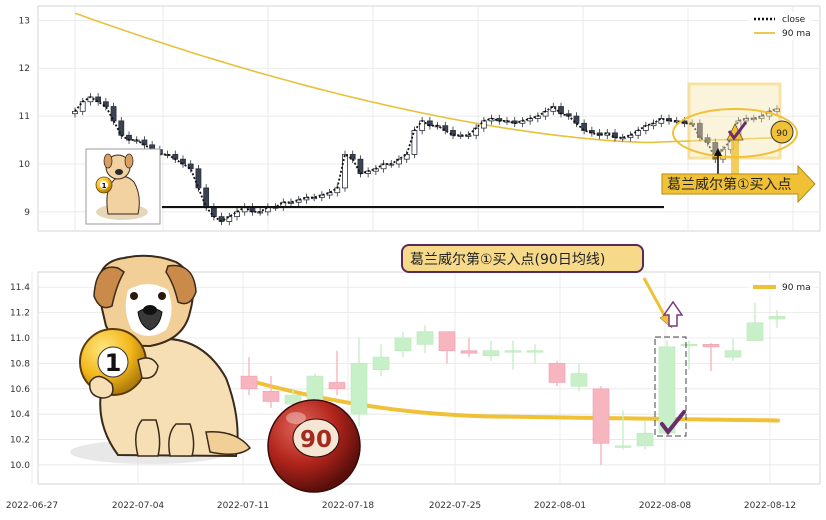 The width and height of the screenshot is (826, 520). What do you see at coordinates (560, 506) in the screenshot?
I see `bottom-x-tick-label: 2022-08-01` at bounding box center [560, 506].